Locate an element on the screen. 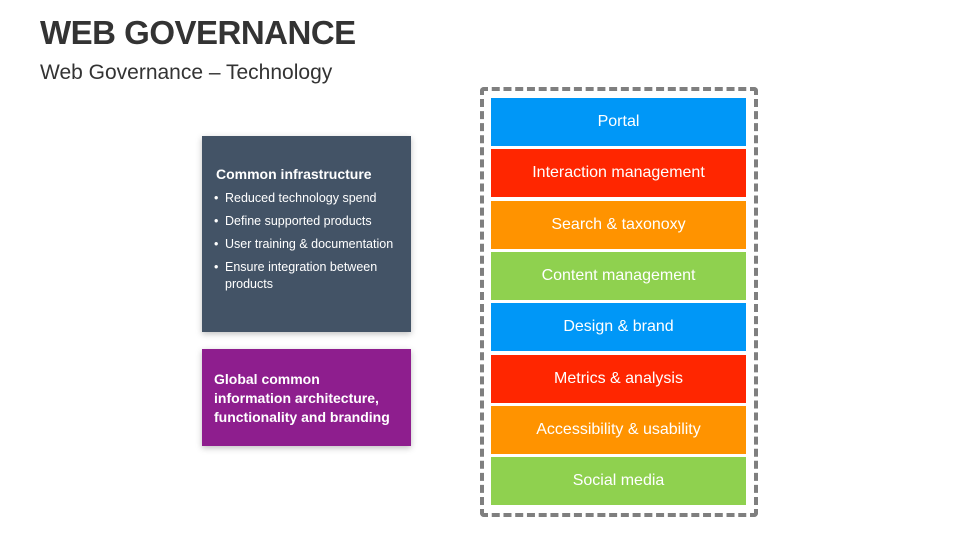  bullet-item: User training & documentation is located at coordinates (306, 244).